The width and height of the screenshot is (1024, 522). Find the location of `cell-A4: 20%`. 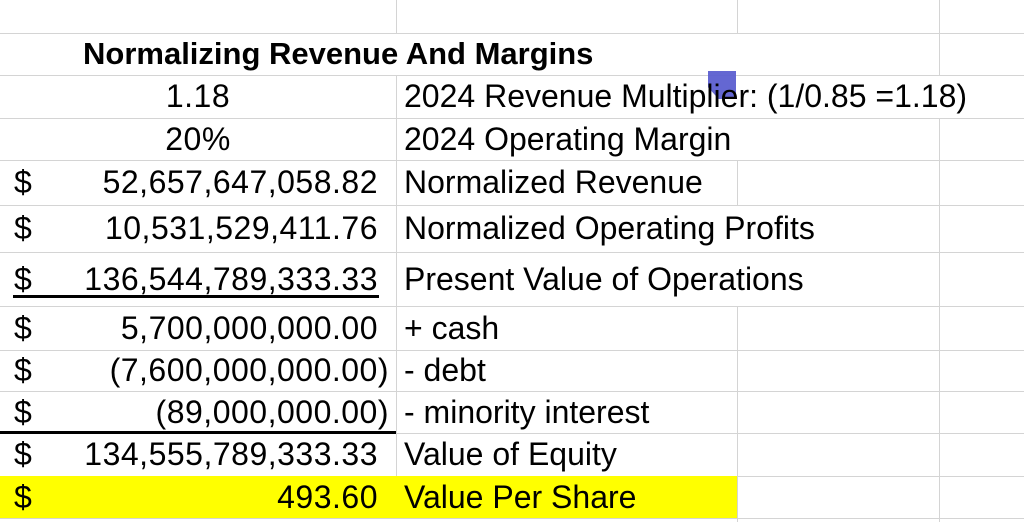

cell-A4: 20% is located at coordinates (198, 139).